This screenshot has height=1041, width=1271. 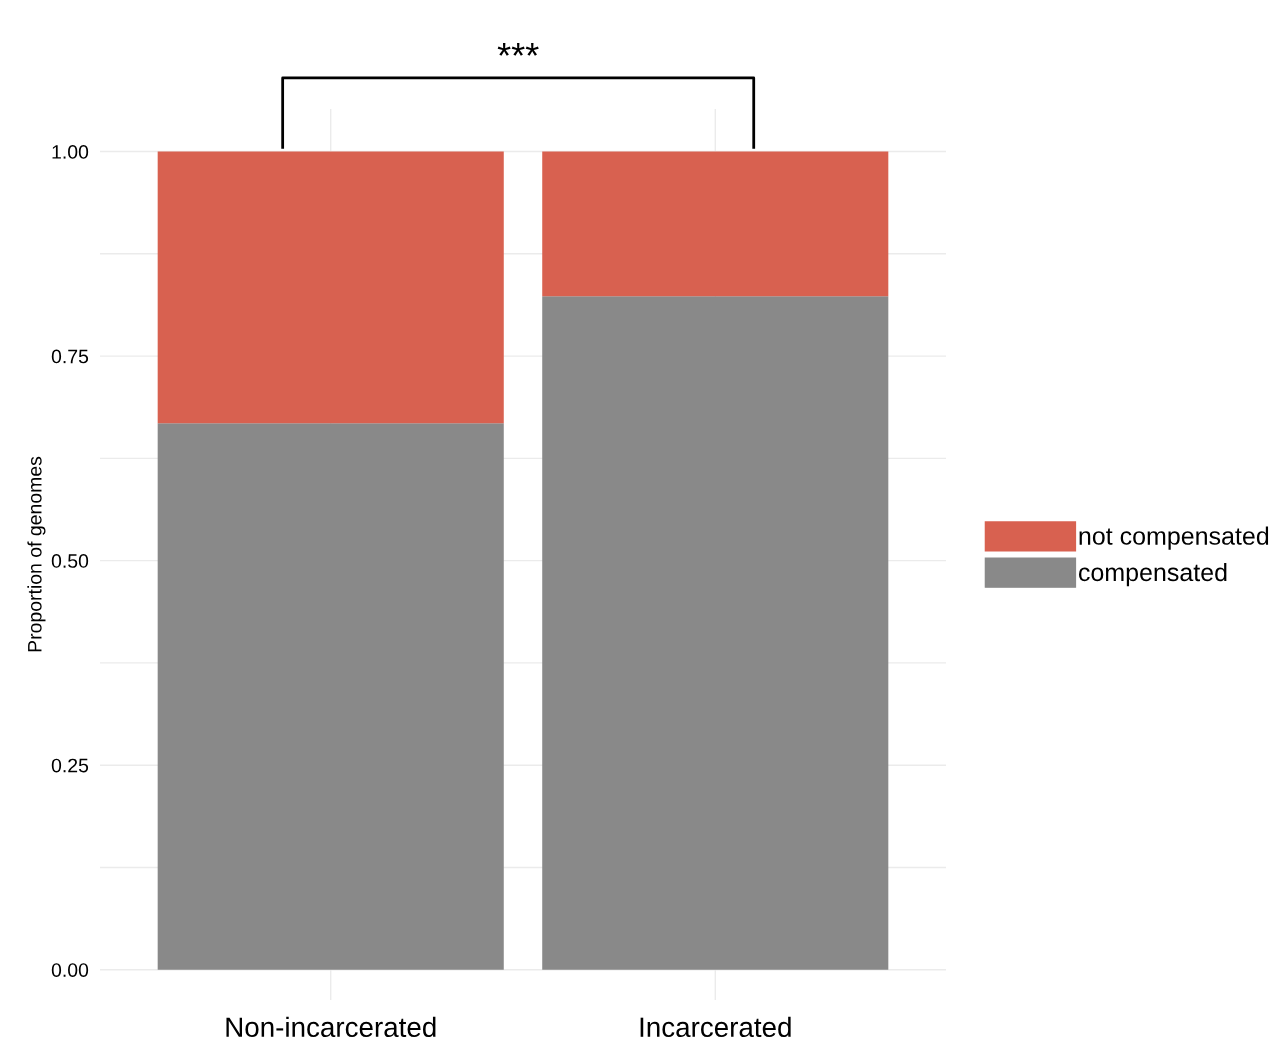 I want to click on y-tick-label: 0.25, so click(x=70, y=765).